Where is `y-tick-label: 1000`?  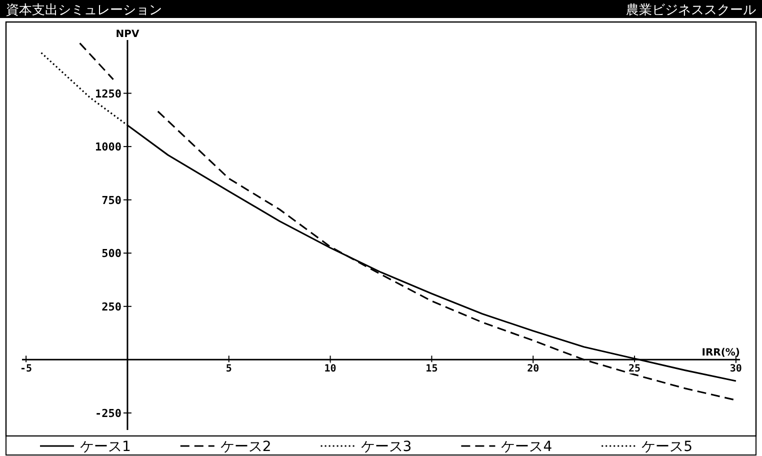 y-tick-label: 1000 is located at coordinates (108, 147).